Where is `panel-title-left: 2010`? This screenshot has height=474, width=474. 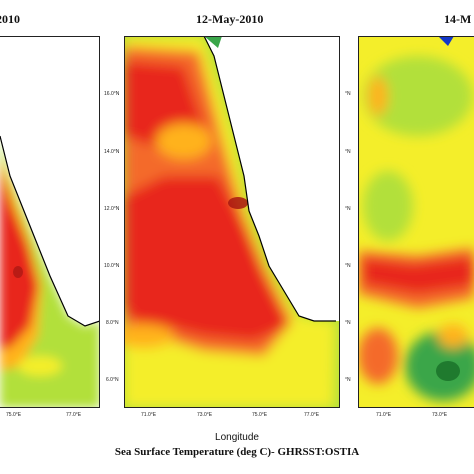
panel-title-left: 2010 is located at coordinates (10, 19).